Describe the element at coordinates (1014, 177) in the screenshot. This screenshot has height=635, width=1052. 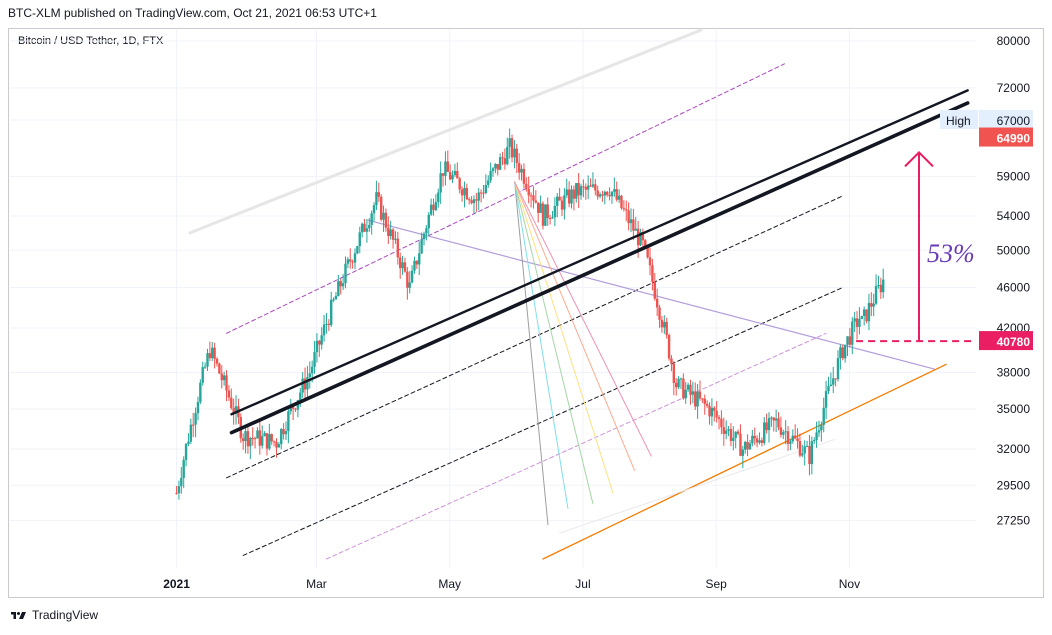
I see `y-tick-label: 59000` at that location.